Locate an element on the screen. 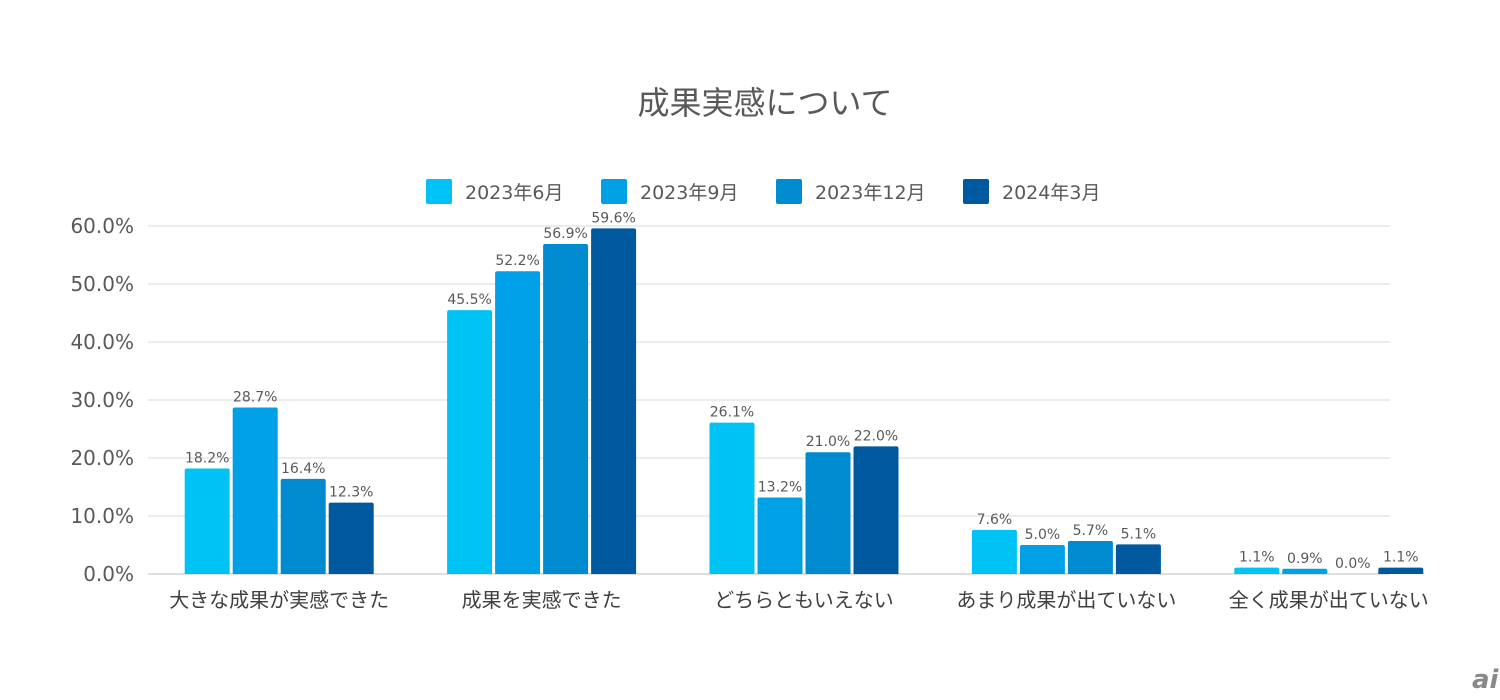 The width and height of the screenshot is (1500, 700). legend: 2023年6月 2023年9月 2023年12月 2024年3月 is located at coordinates (763, 191).